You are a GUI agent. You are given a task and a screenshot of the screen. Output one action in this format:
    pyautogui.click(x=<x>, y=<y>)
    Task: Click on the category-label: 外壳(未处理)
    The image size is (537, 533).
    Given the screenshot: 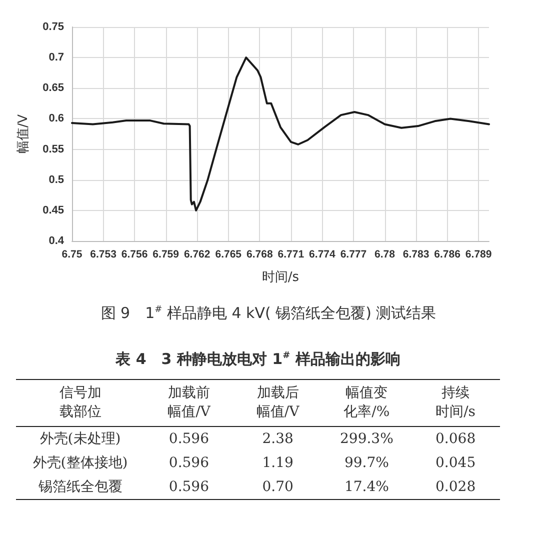 What is the action you would take?
    pyautogui.click(x=80, y=438)
    